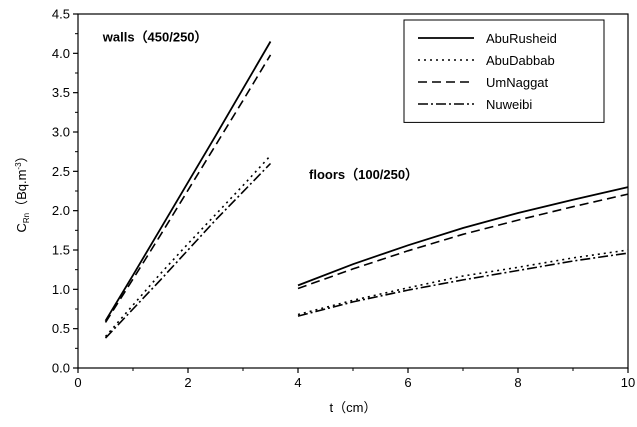 The height and width of the screenshot is (427, 637). What do you see at coordinates (26, 218) in the screenshot?
I see `y-axis-title-sub: Rn` at bounding box center [26, 218].